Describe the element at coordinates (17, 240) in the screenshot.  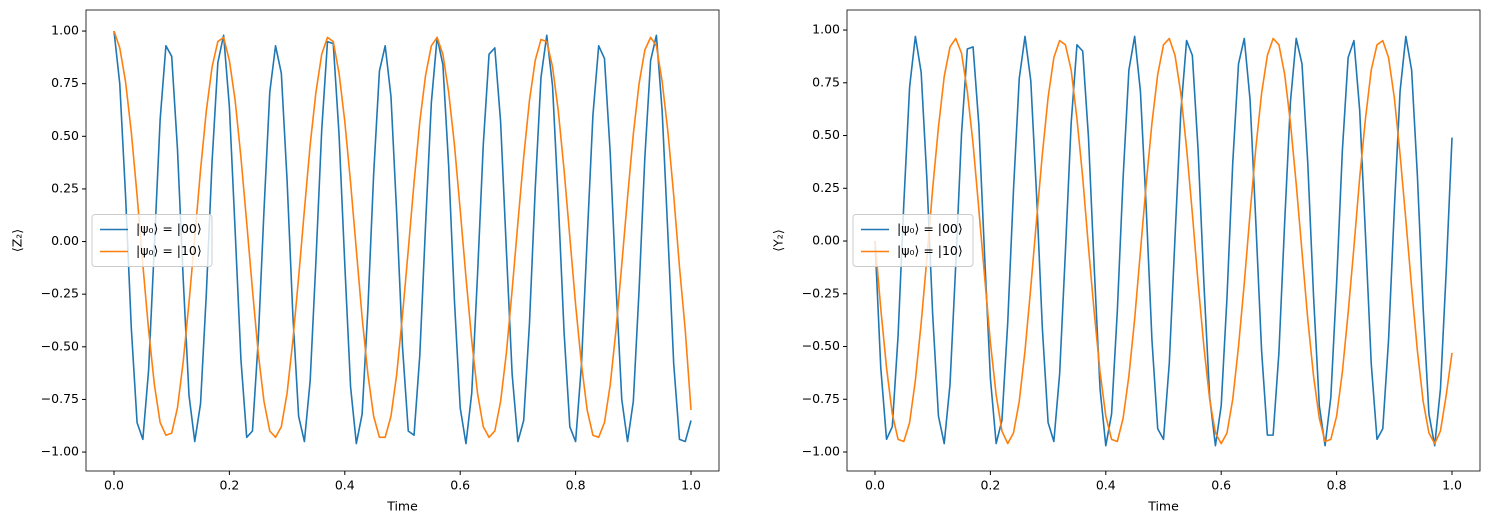
I see `y-axis-label: ⟨Z₂⟩` at that location.